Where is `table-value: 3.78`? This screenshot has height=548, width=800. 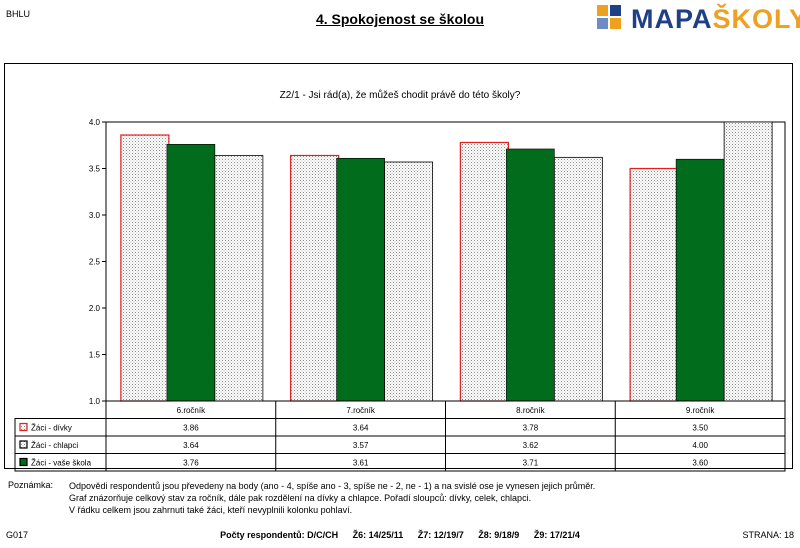 table-value: 3.78 is located at coordinates (531, 428).